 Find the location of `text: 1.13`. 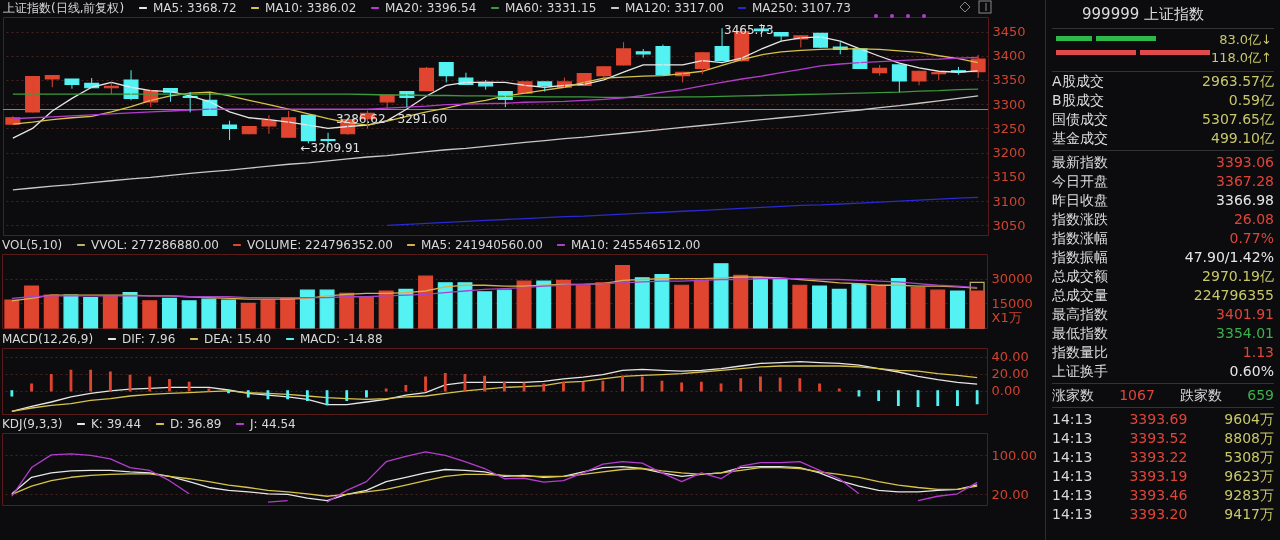

text: 1.13 is located at coordinates (1258, 352).